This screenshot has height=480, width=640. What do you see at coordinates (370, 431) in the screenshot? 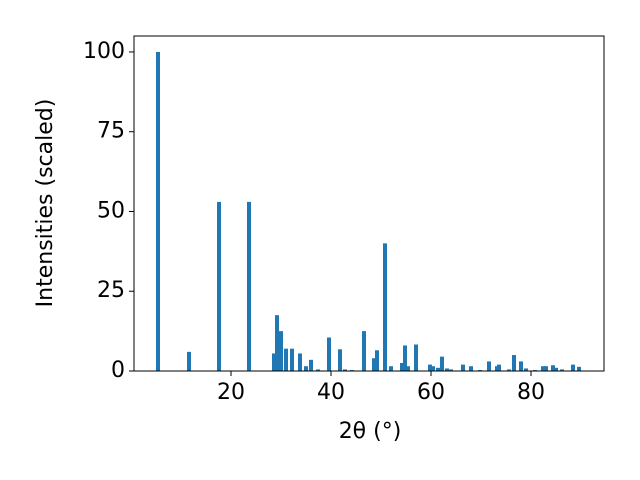
I see `x-axis-label: 2θ (°)` at bounding box center [370, 431].